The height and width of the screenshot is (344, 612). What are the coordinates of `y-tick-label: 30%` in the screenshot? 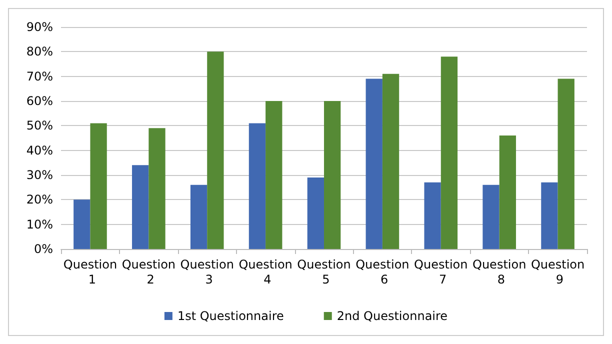 It's located at (39, 175).